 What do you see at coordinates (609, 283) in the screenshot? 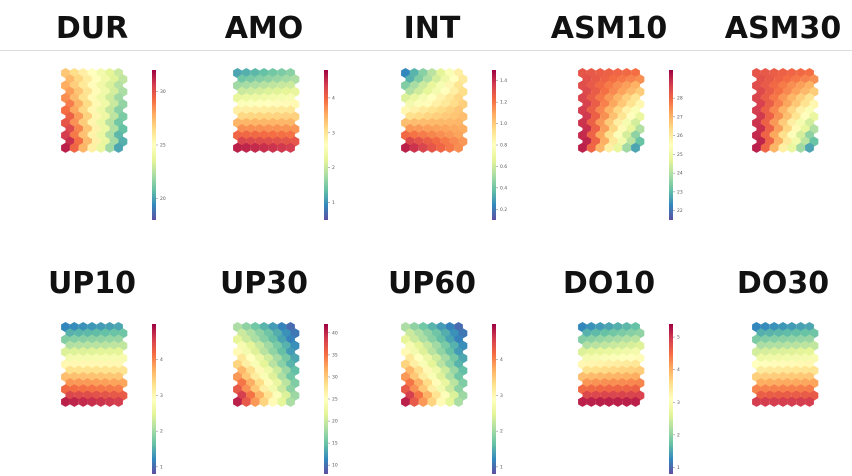
I see `panel-title: DO10` at bounding box center [609, 283].